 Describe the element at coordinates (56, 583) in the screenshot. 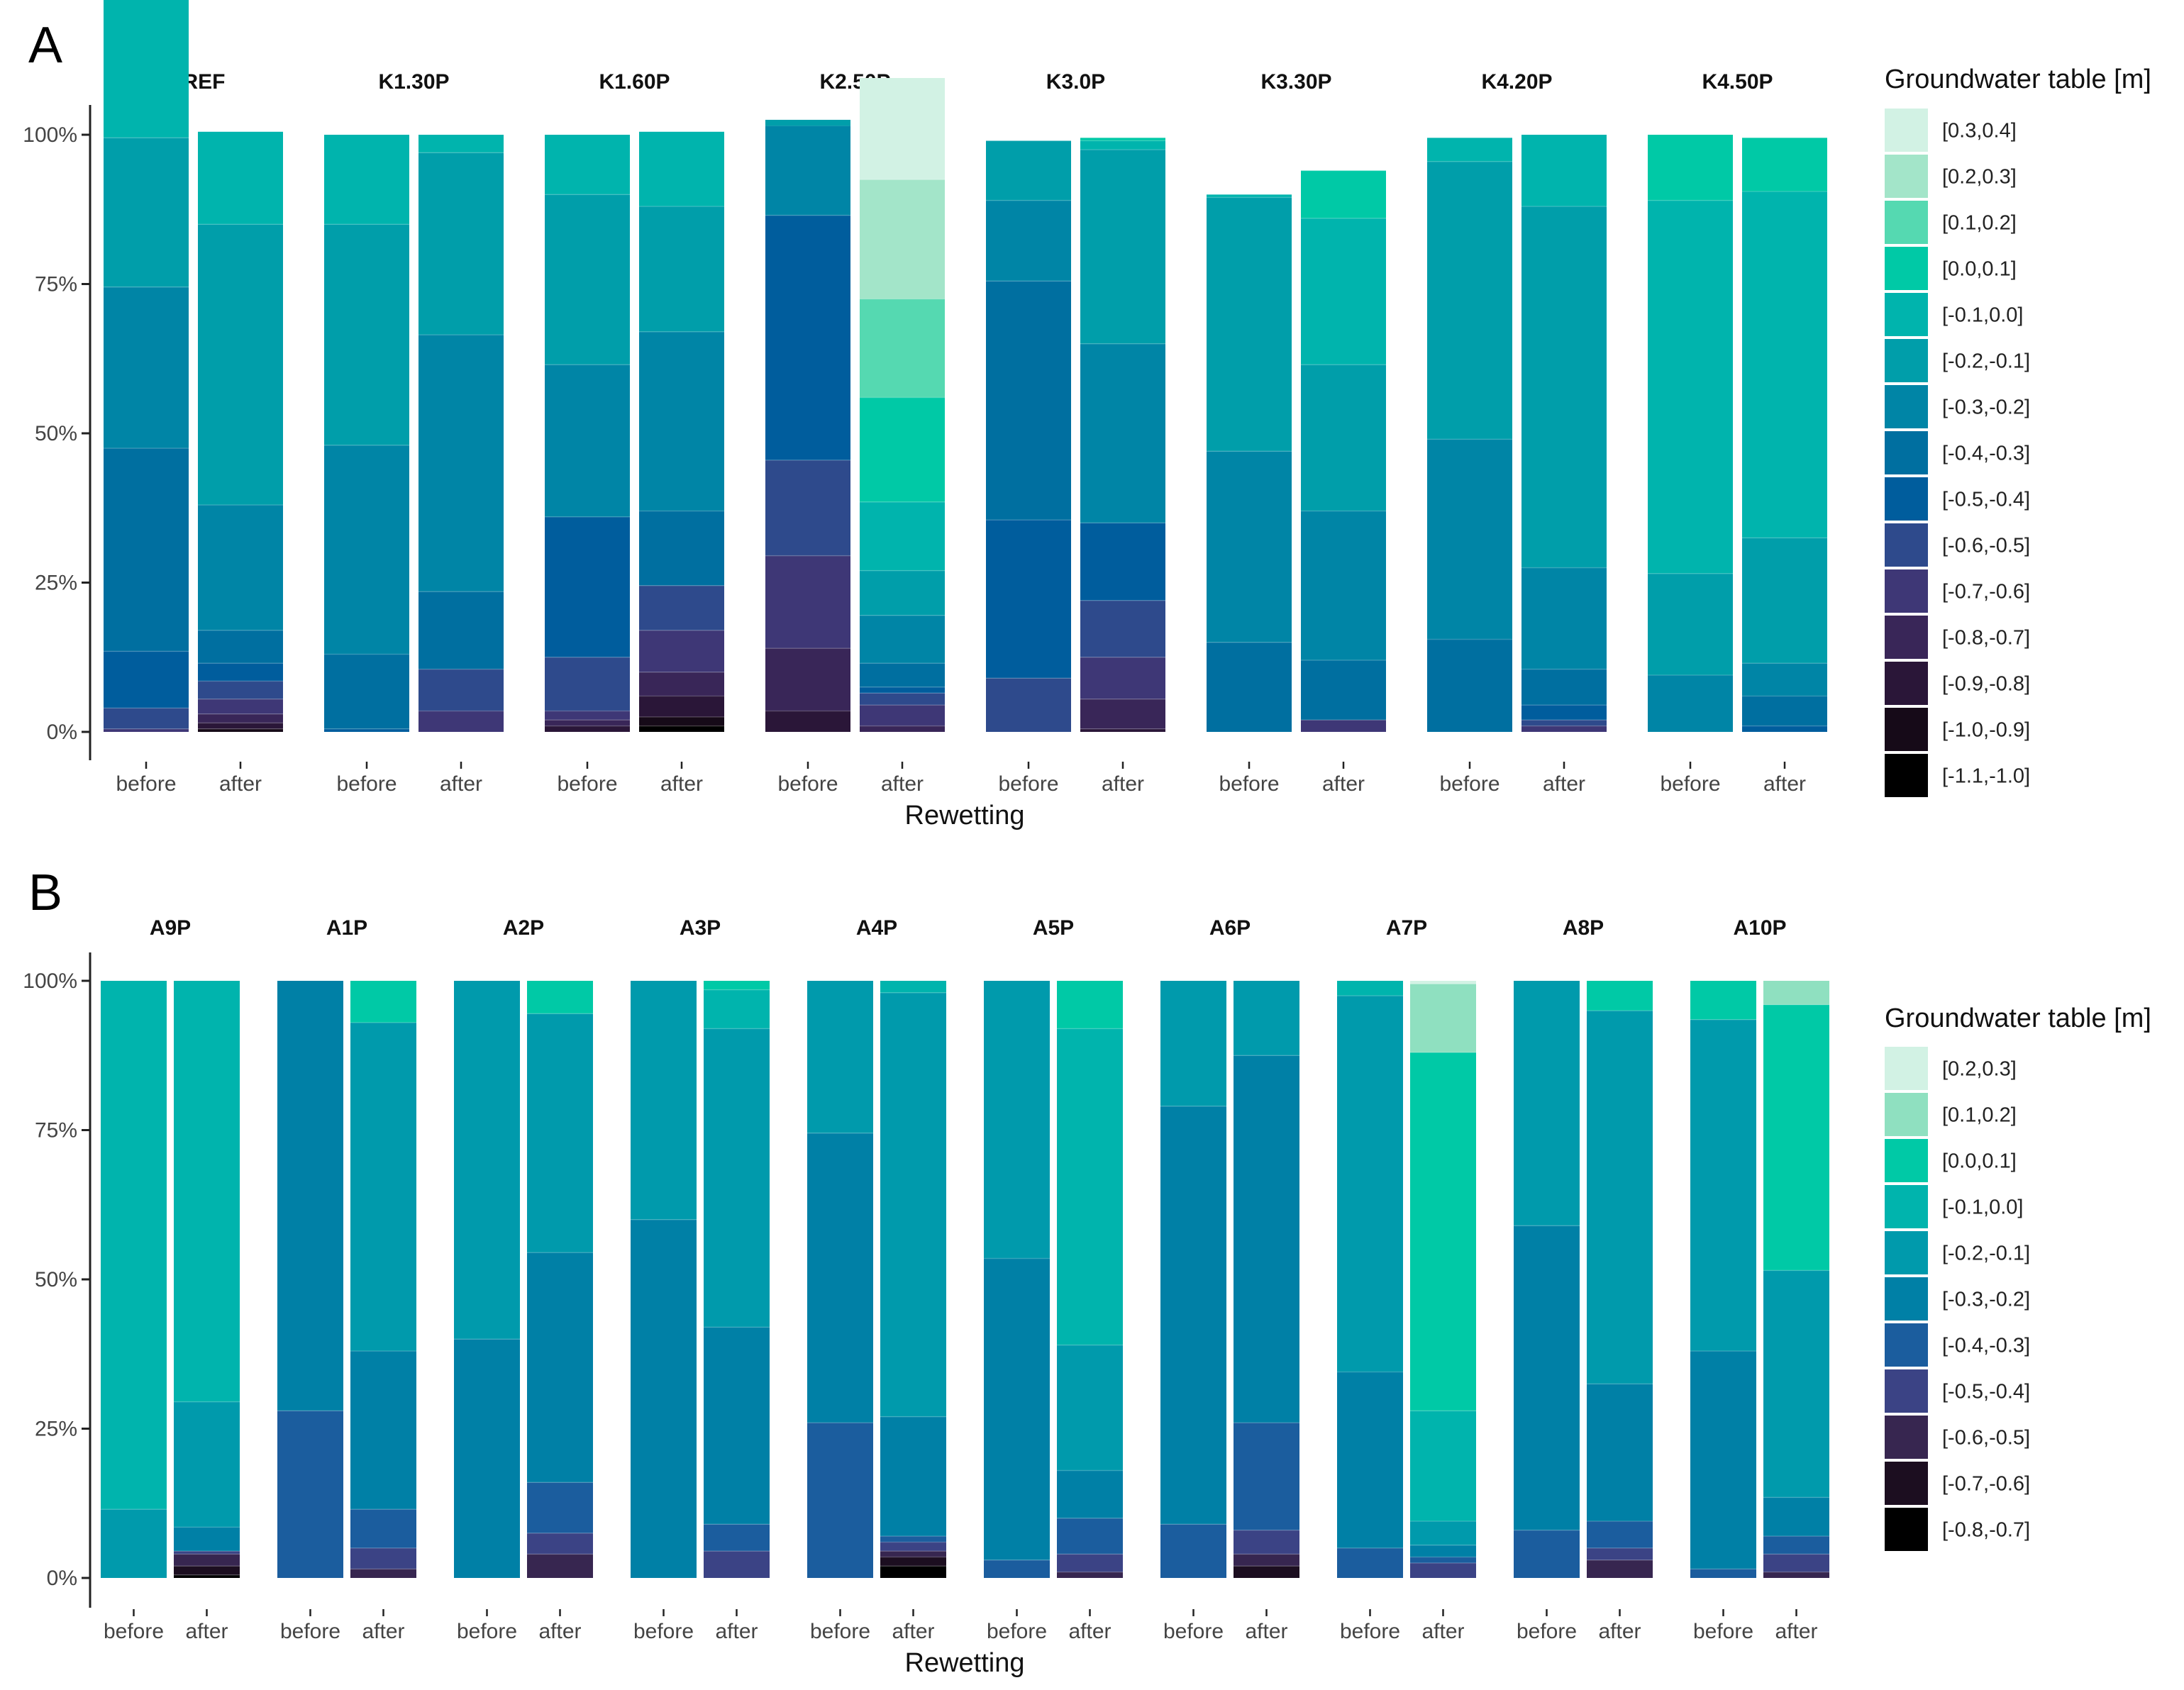

I see `y-tick-label: 25%` at that location.